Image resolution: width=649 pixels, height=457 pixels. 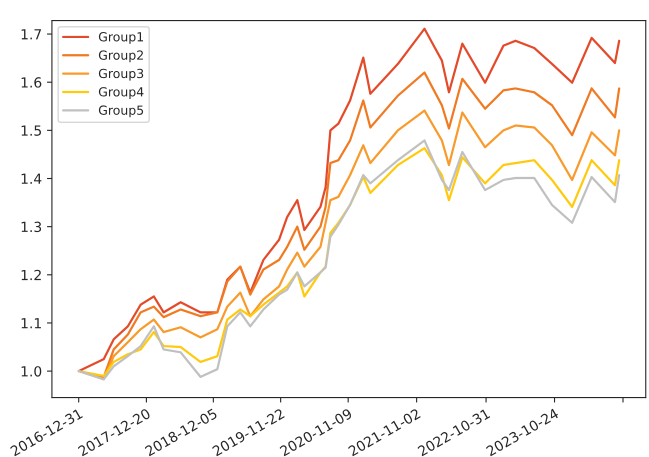 What do you see at coordinates (121, 38) in the screenshot?
I see `legend-label: Group1` at bounding box center [121, 38].